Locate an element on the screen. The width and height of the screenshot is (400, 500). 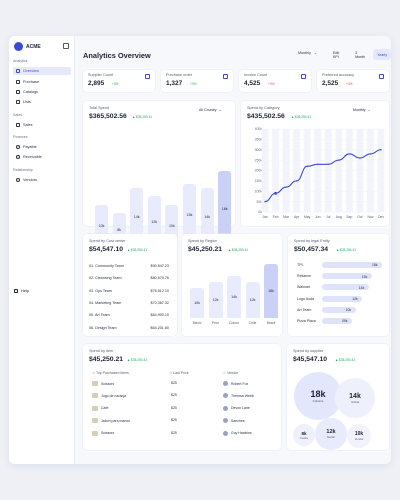
sidebar-item-purchase: Purchase is located at coordinates (42, 82).